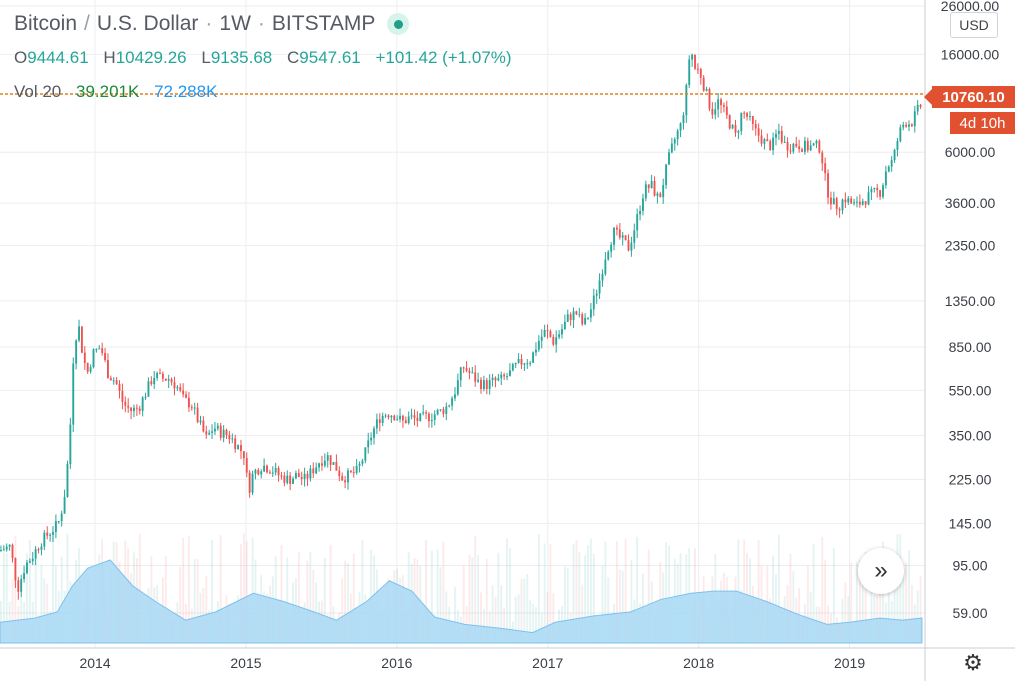  I want to click on currency-button: USD, so click(974, 25).